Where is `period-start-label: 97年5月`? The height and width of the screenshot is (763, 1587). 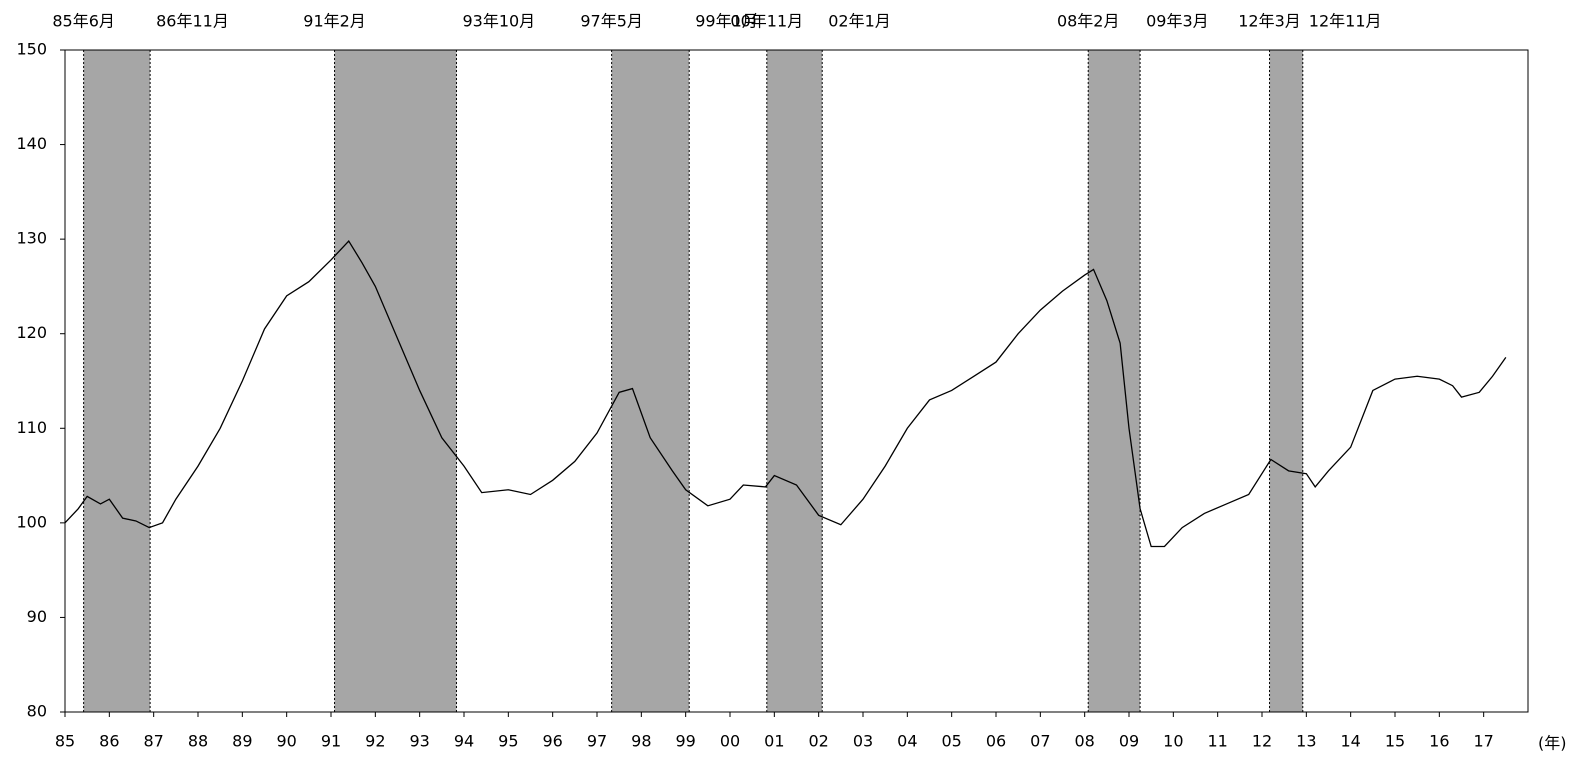 period-start-label: 97年5月 is located at coordinates (611, 21).